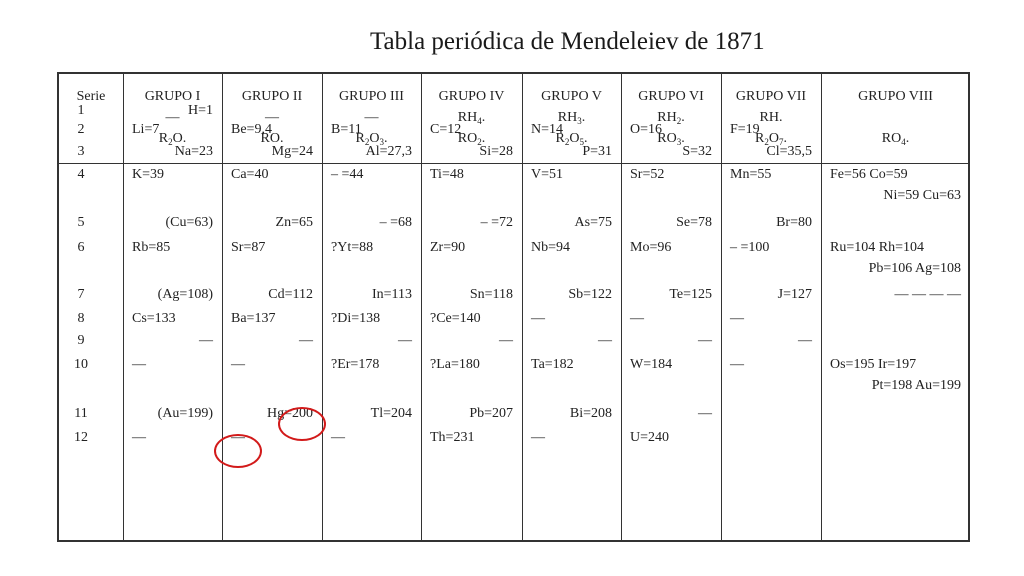  Describe the element at coordinates (873, 364) in the screenshot. I see `element-cell: Os=195 Ir=197` at that location.